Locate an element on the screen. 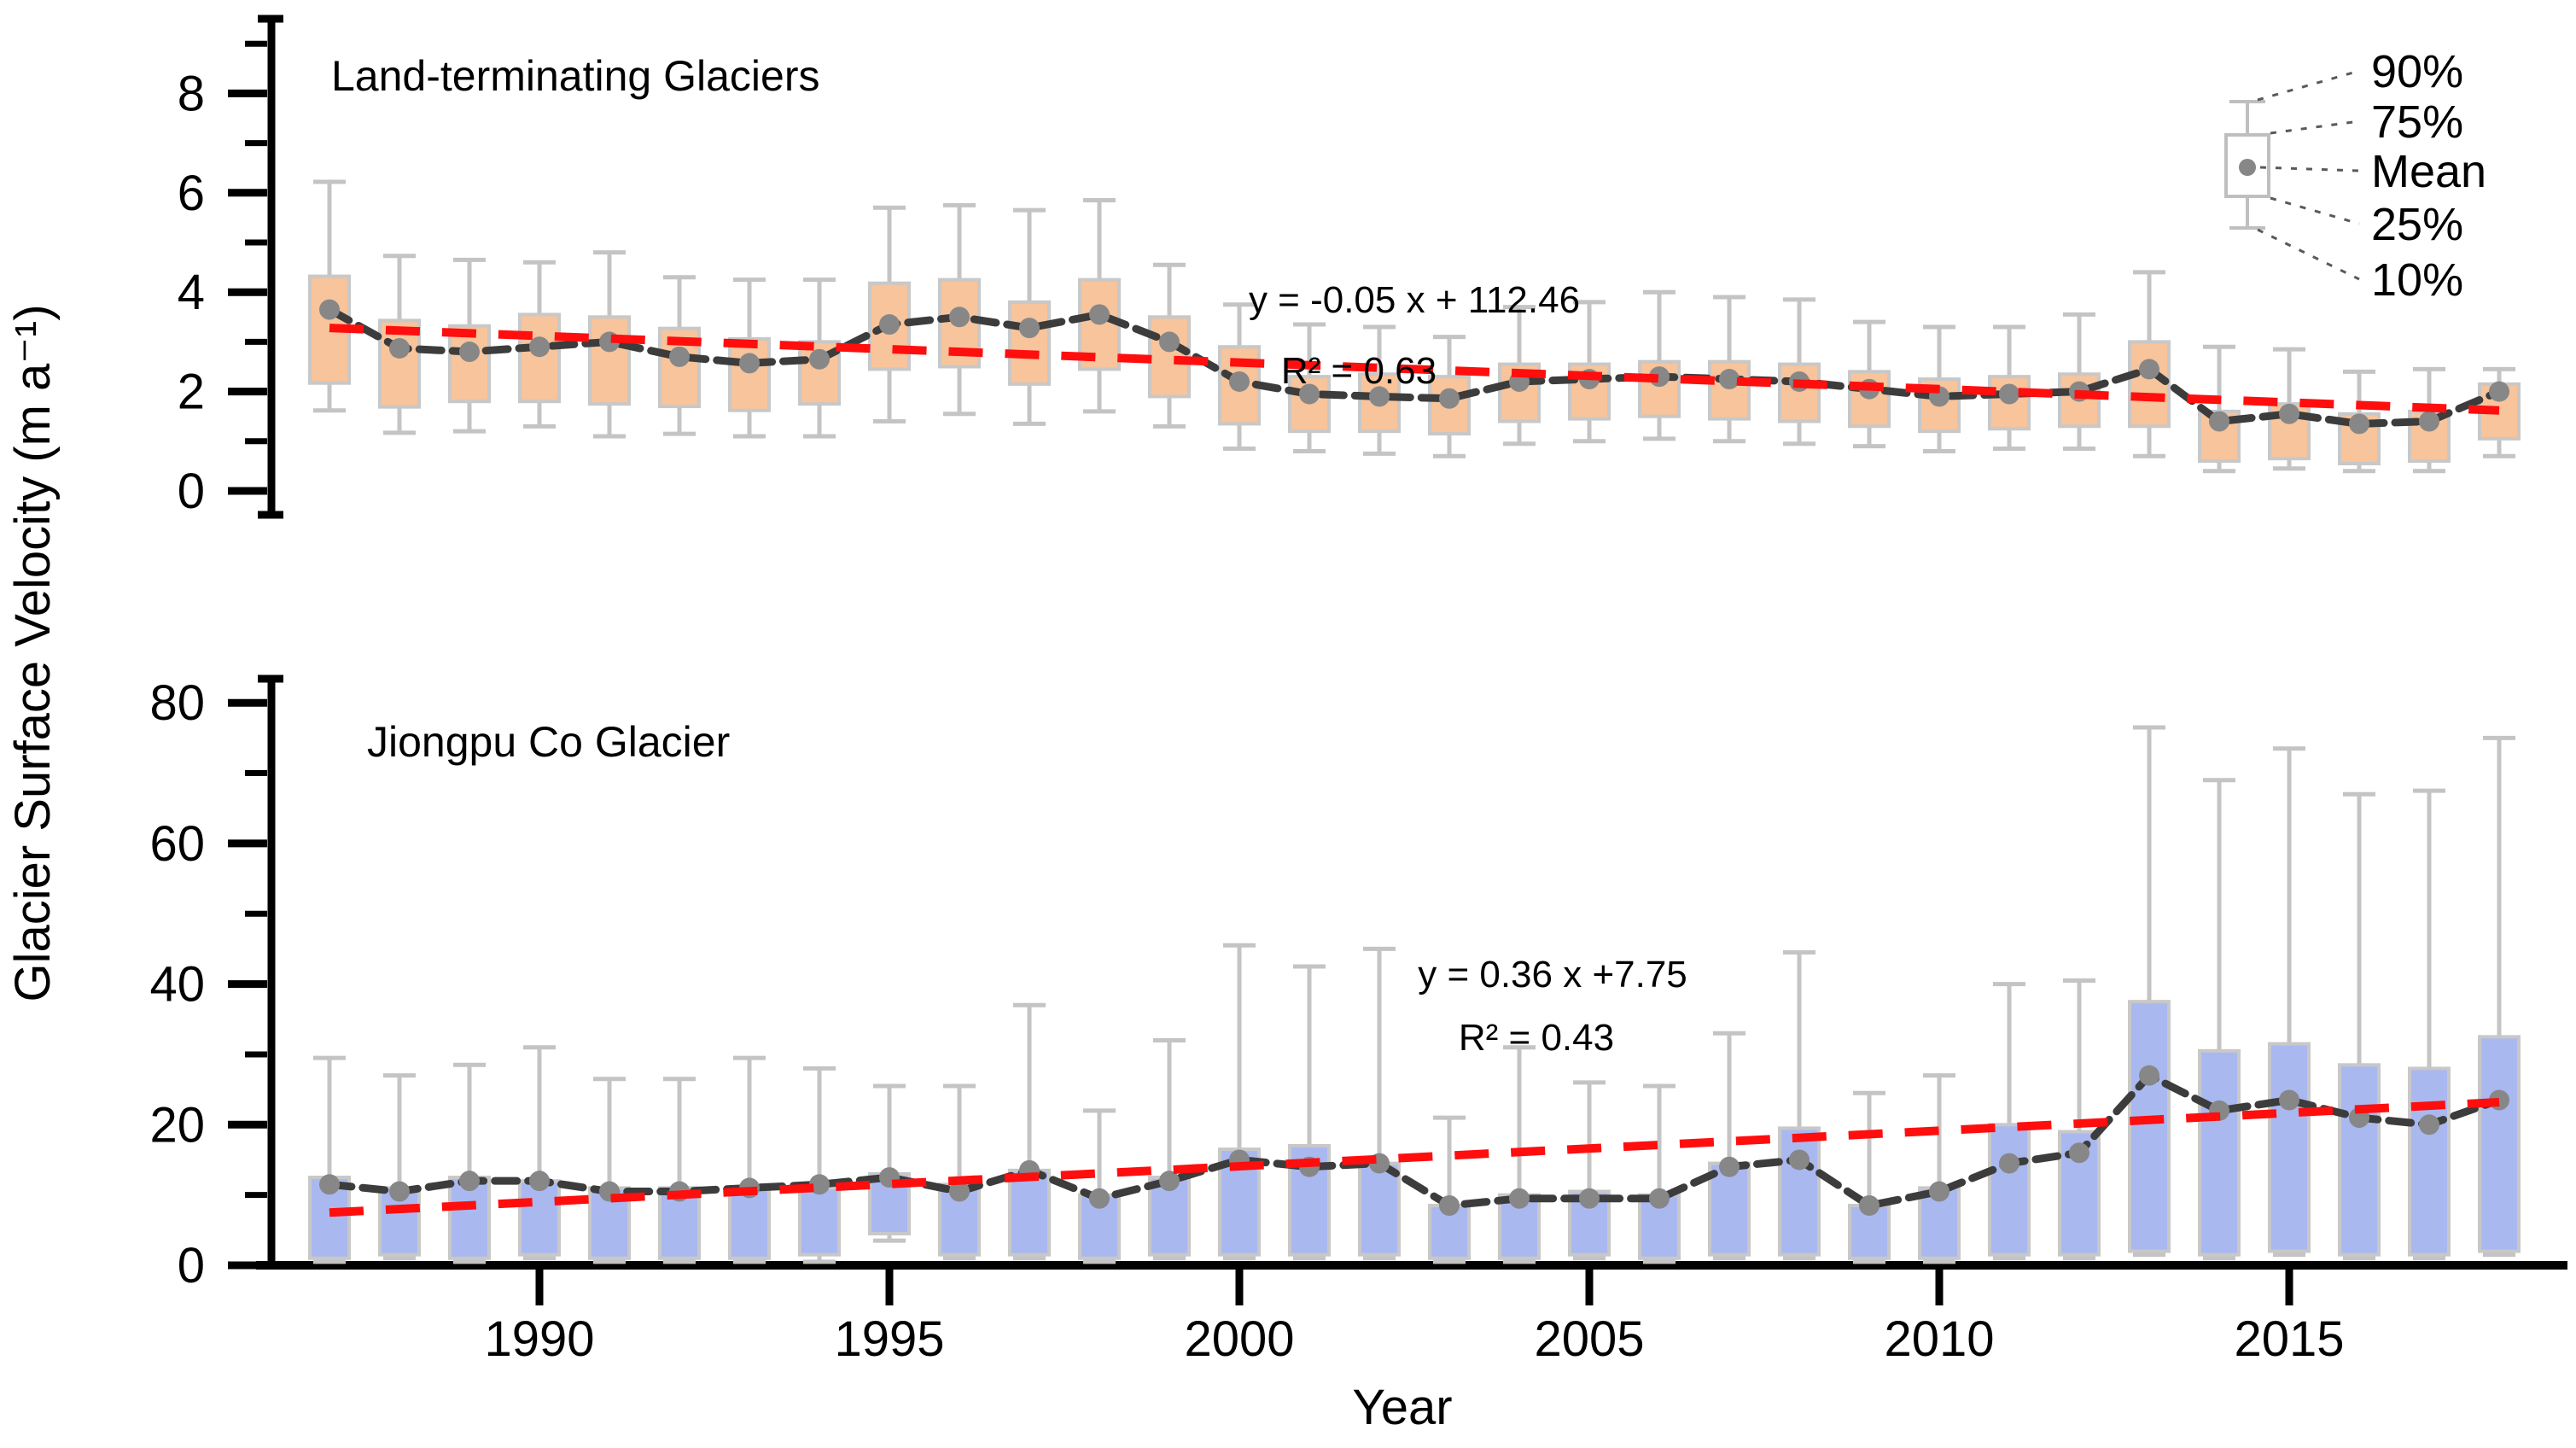 The image size is (2576, 1448). box-2001 is located at coordinates (1309, 404).